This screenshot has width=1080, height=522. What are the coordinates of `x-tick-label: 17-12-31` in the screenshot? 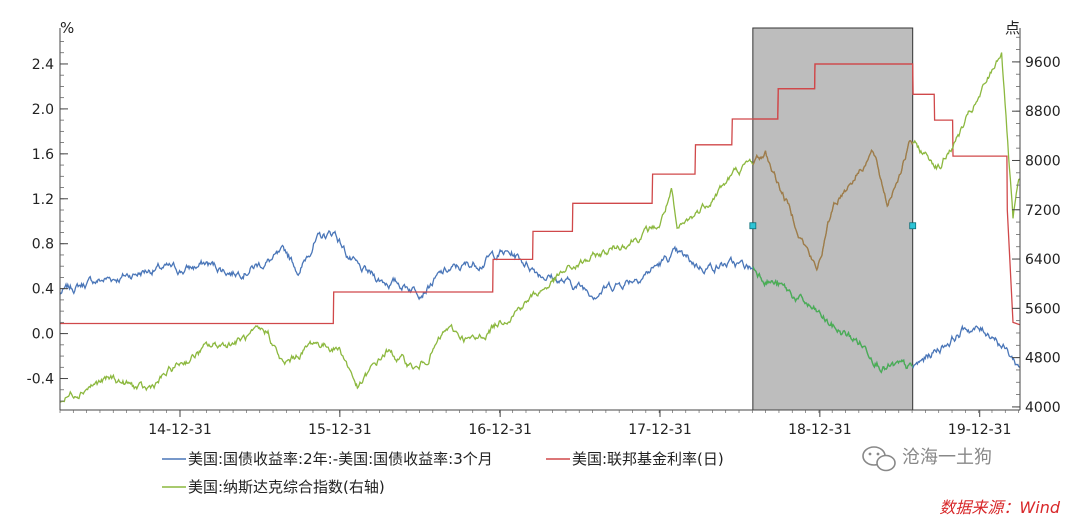 It's located at (660, 430).